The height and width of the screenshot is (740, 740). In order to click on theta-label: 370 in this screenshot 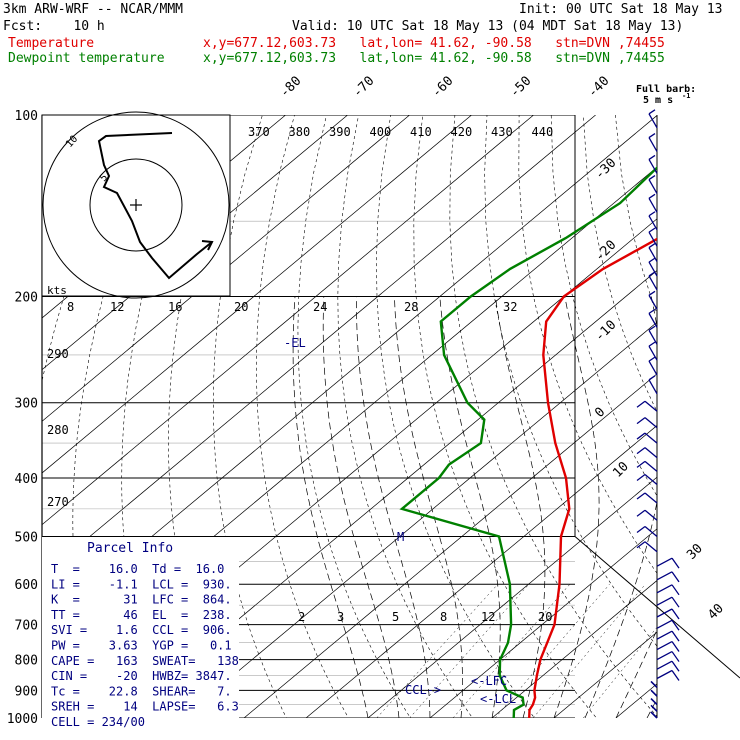, I will do `click(259, 132)`.